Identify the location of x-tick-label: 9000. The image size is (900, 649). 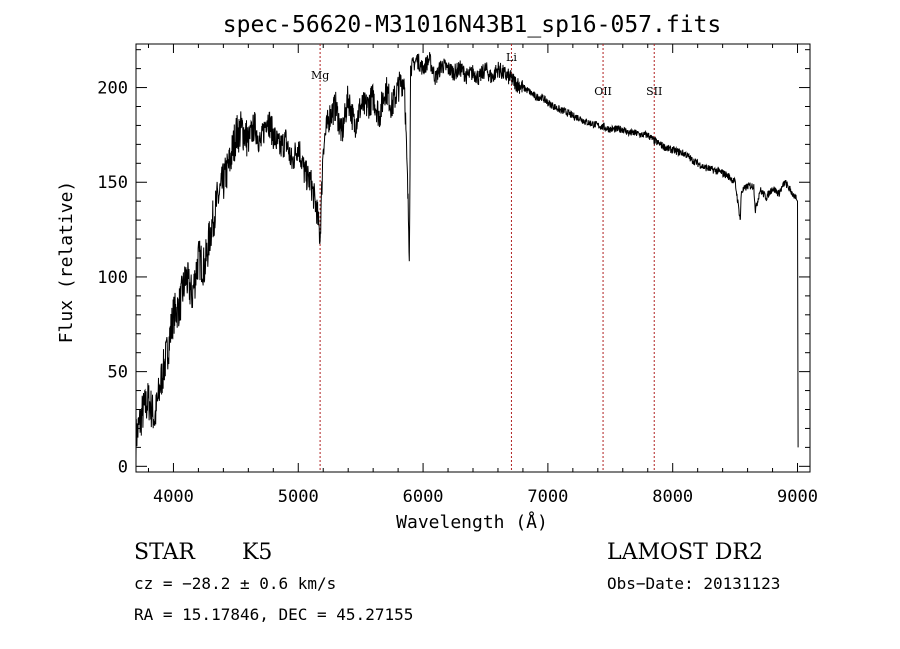
(797, 497).